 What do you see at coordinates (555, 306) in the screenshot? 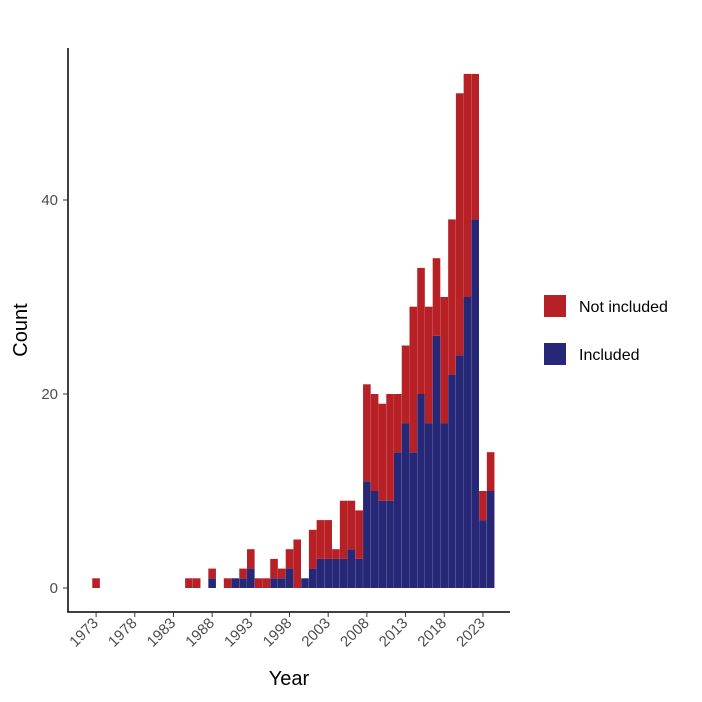
I see `legend-key-not-included` at bounding box center [555, 306].